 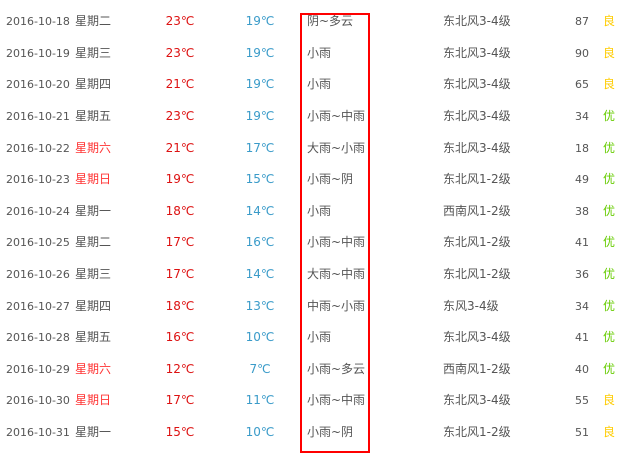 I want to click on date-cell: 2016-10-25, so click(x=38, y=243).